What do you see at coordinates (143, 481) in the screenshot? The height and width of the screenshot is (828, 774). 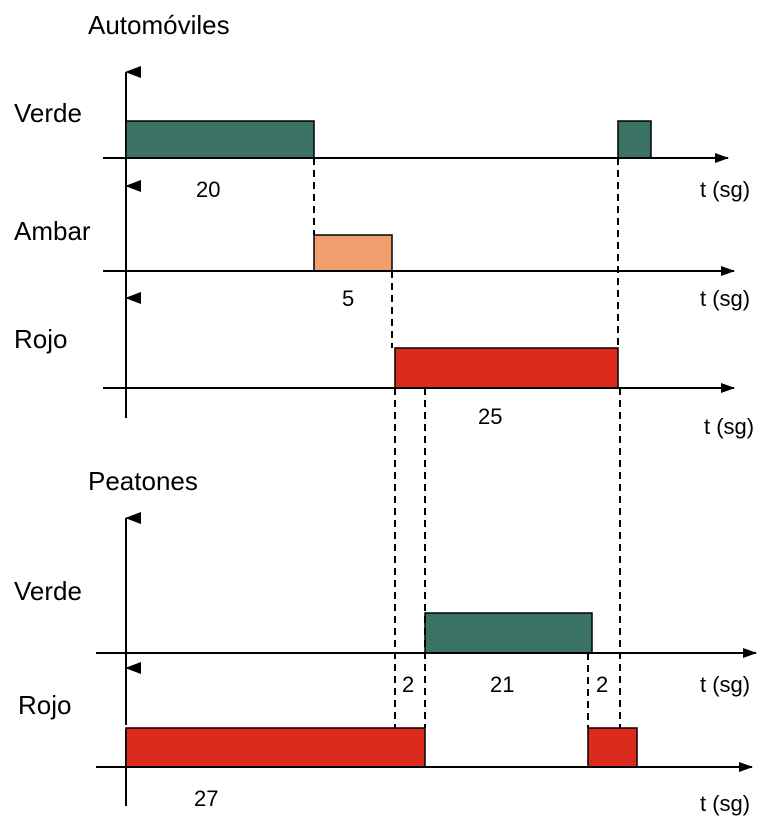 I see `section-title-peatones: Peatones` at bounding box center [143, 481].